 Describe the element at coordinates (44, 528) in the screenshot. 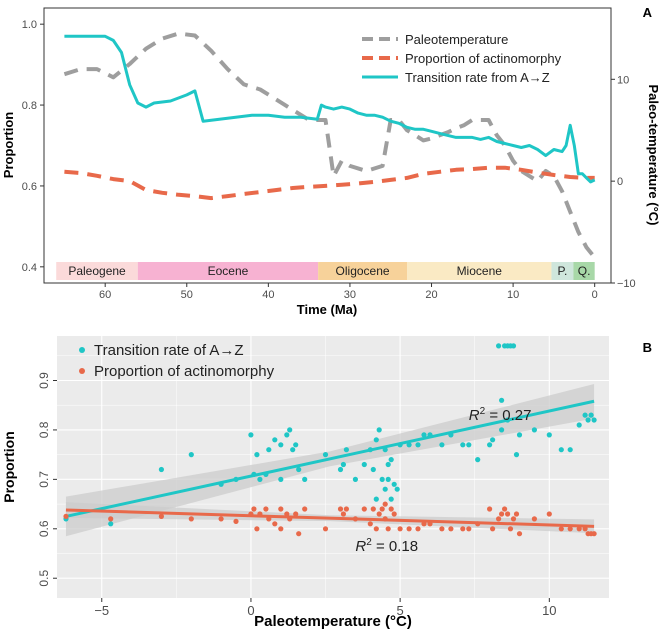

I see `y-tick-label: 0.6` at that location.